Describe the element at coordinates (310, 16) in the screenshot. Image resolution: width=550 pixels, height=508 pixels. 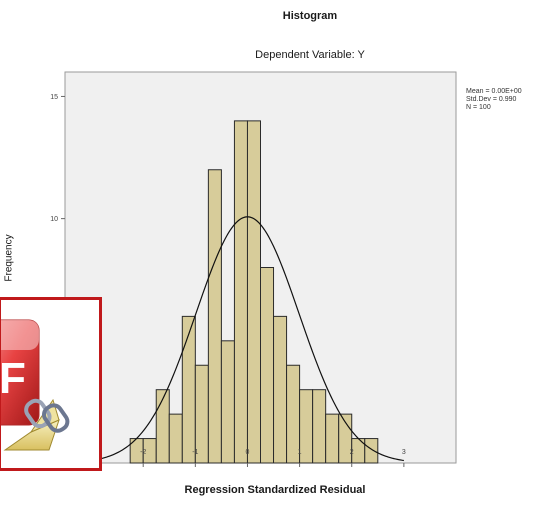
I see `chart-title: Histogram` at that location.